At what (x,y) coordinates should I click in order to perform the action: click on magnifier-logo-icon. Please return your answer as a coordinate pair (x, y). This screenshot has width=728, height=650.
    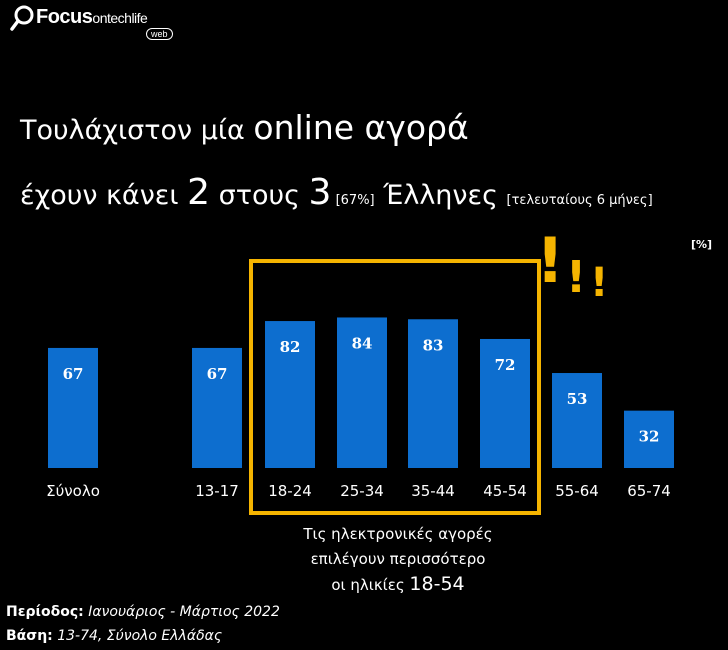
    Looking at the image, I should click on (22, 18).